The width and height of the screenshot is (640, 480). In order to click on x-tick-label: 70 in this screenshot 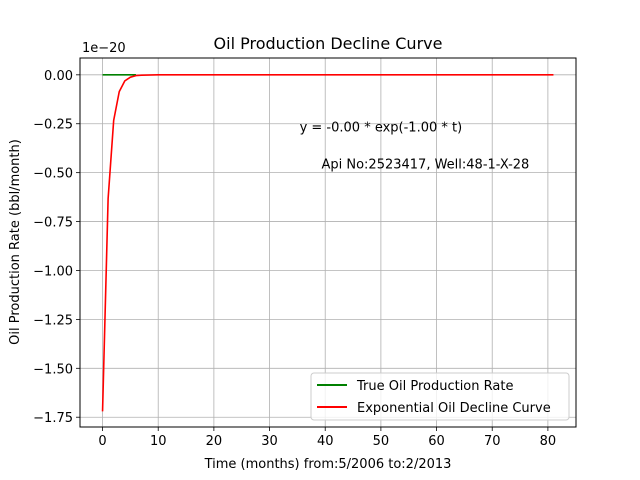, I will do `click(492, 441)`.